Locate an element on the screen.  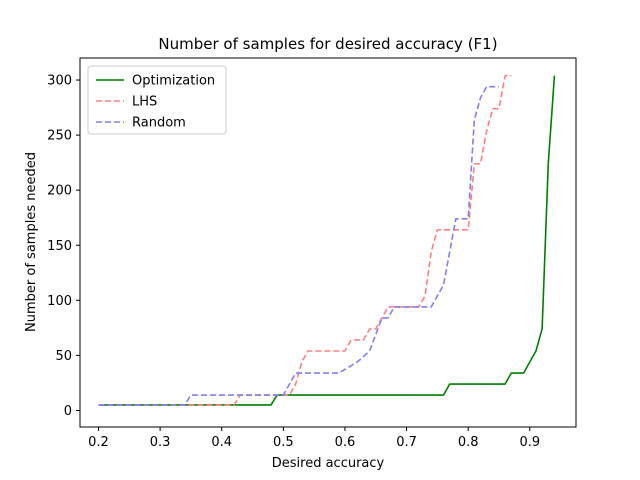
legend: Optimization LHS Random is located at coordinates (157, 100).